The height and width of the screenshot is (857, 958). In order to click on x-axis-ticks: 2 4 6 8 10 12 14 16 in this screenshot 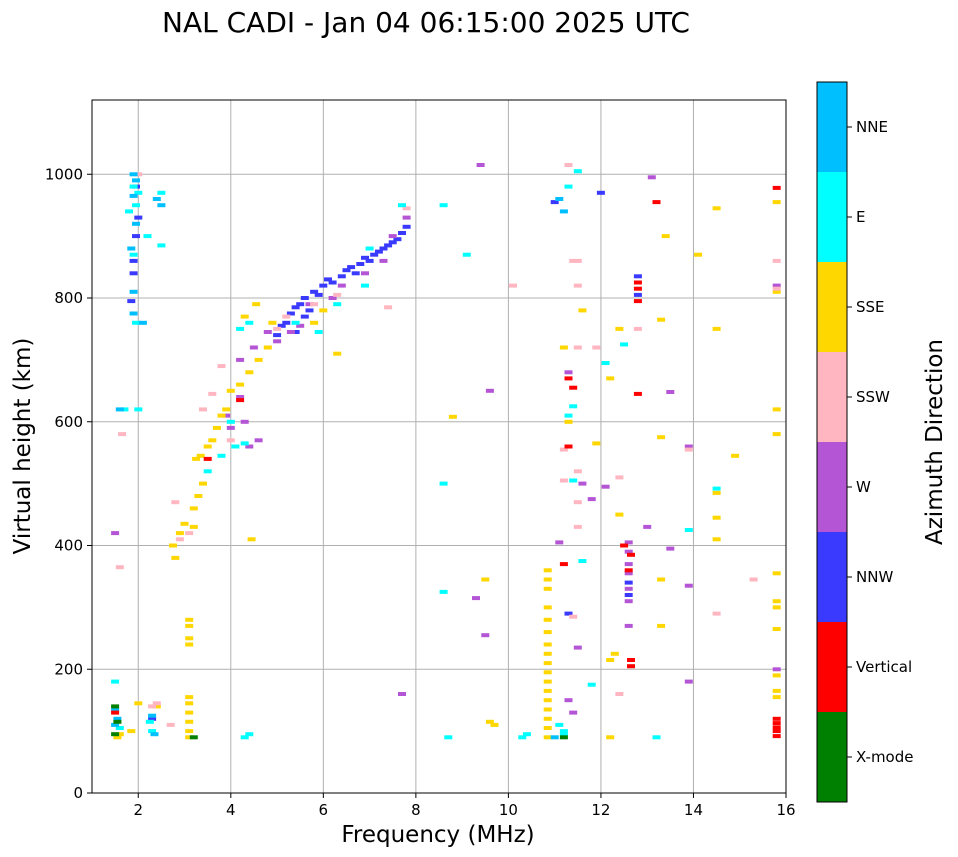, I will do `click(464, 806)`.